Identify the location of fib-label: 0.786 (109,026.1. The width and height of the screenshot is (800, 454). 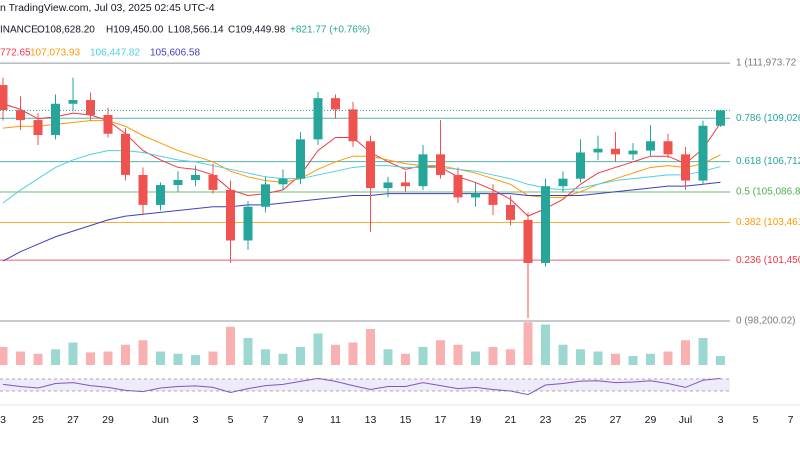
(768, 118).